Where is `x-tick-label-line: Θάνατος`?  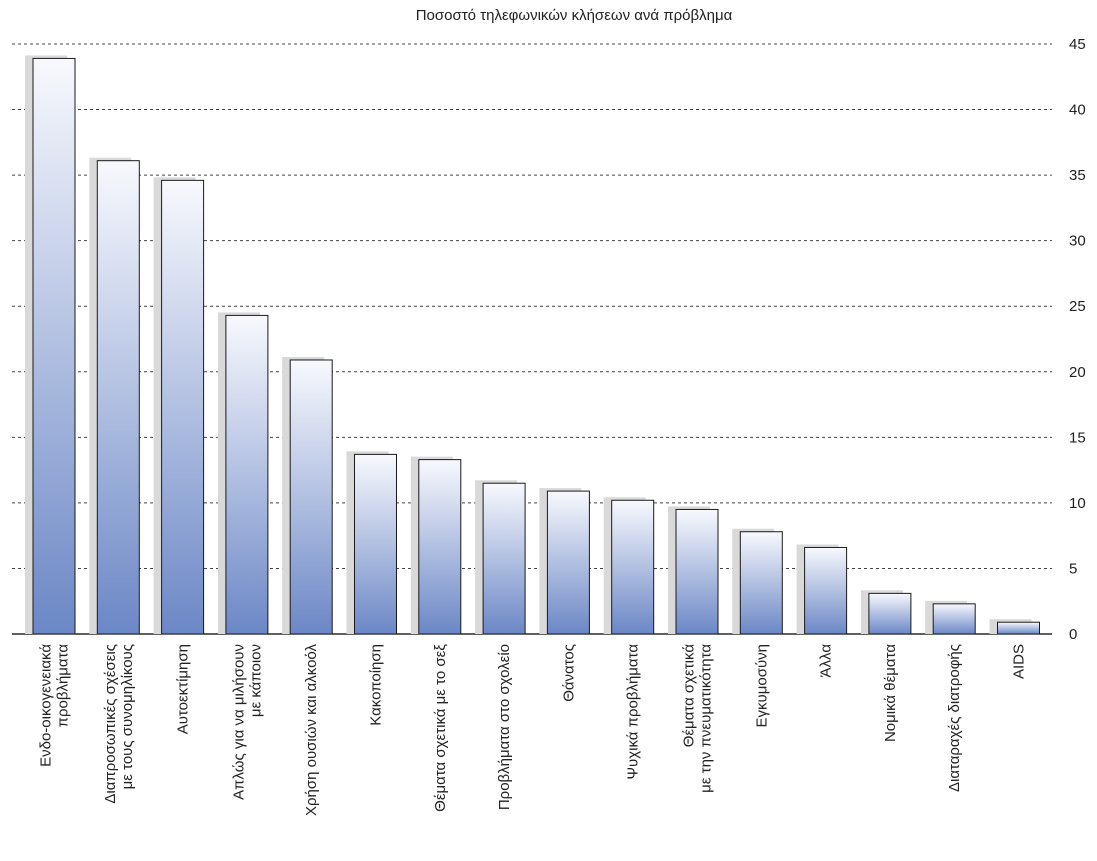 x-tick-label-line: Θάνατος is located at coordinates (568, 673).